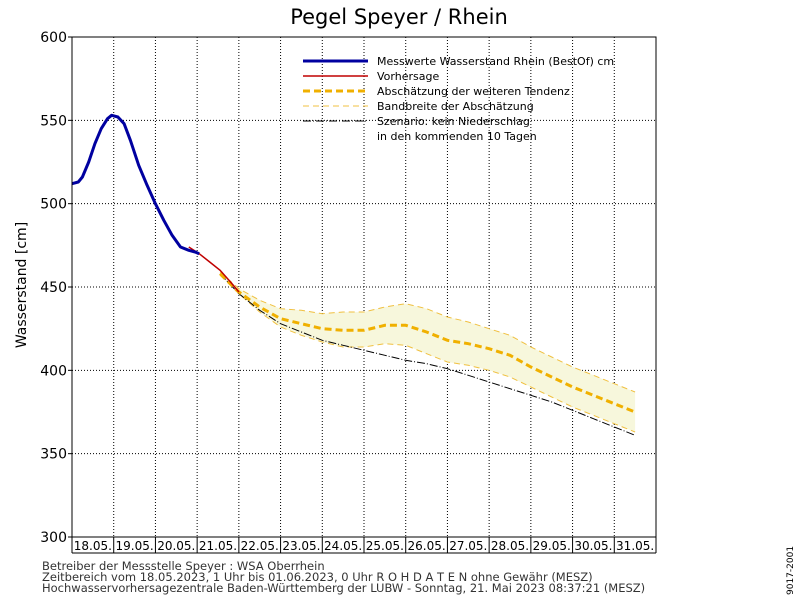 Image resolution: width=800 pixels, height=600 pixels. I want to click on trend-line, so click(427, 343).